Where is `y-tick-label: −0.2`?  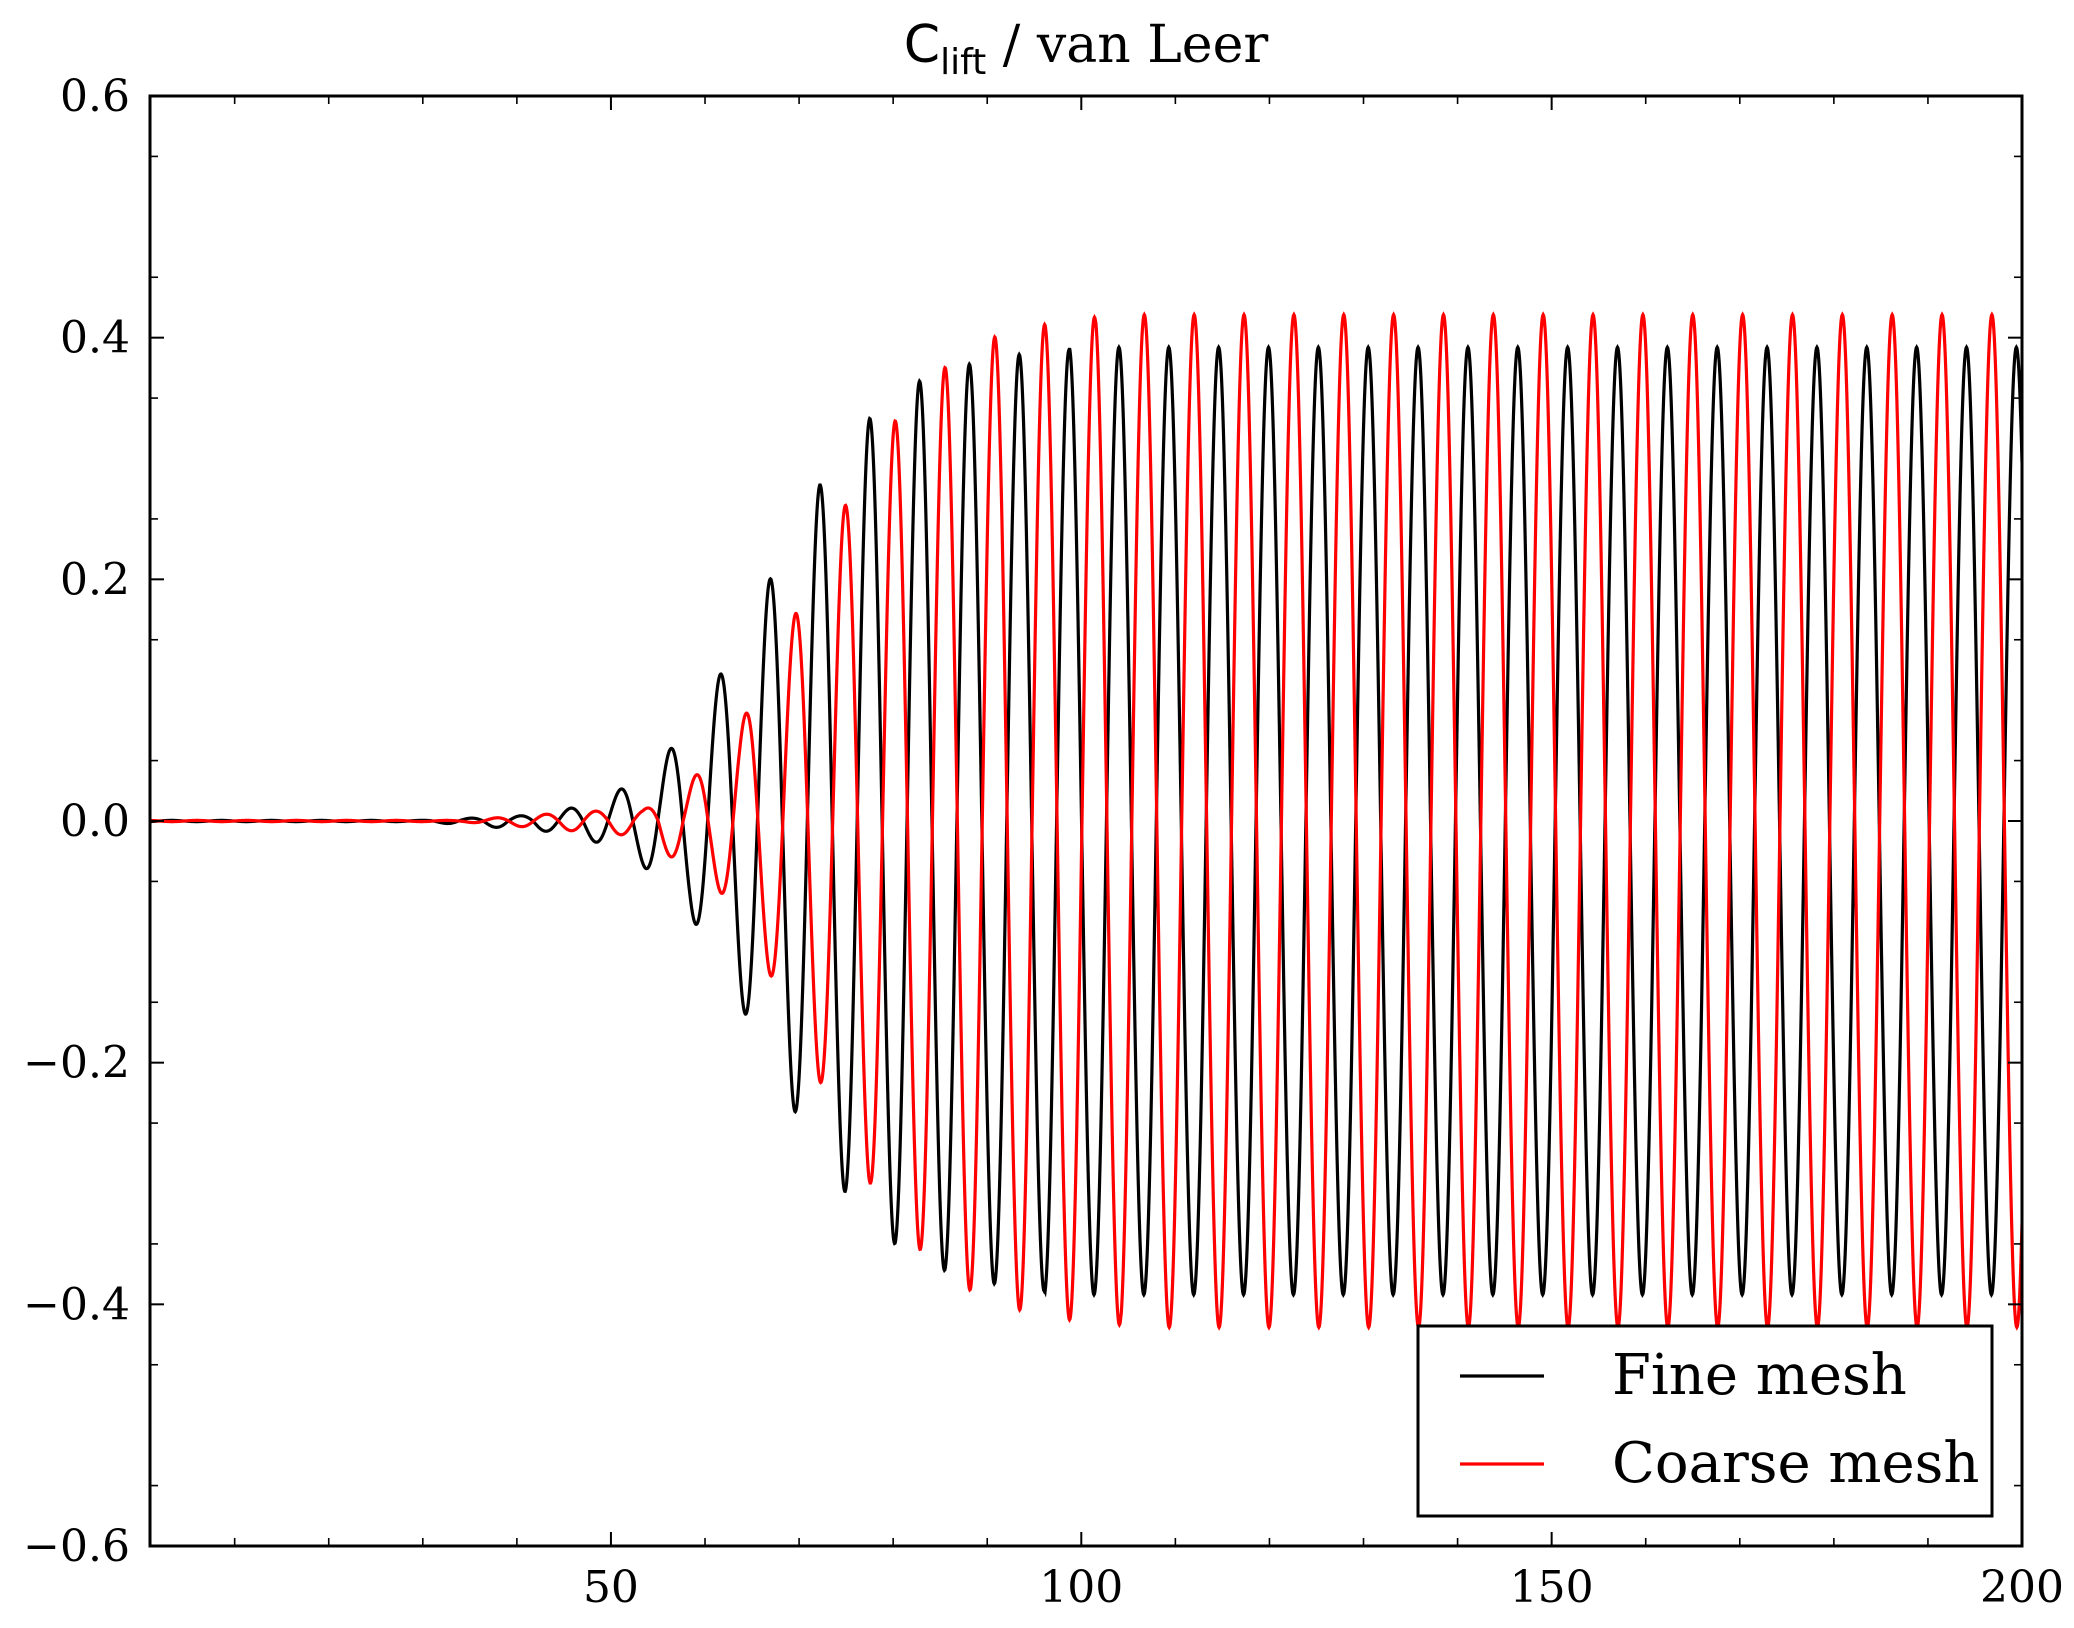 y-tick-label: −0.2 is located at coordinates (76, 1063).